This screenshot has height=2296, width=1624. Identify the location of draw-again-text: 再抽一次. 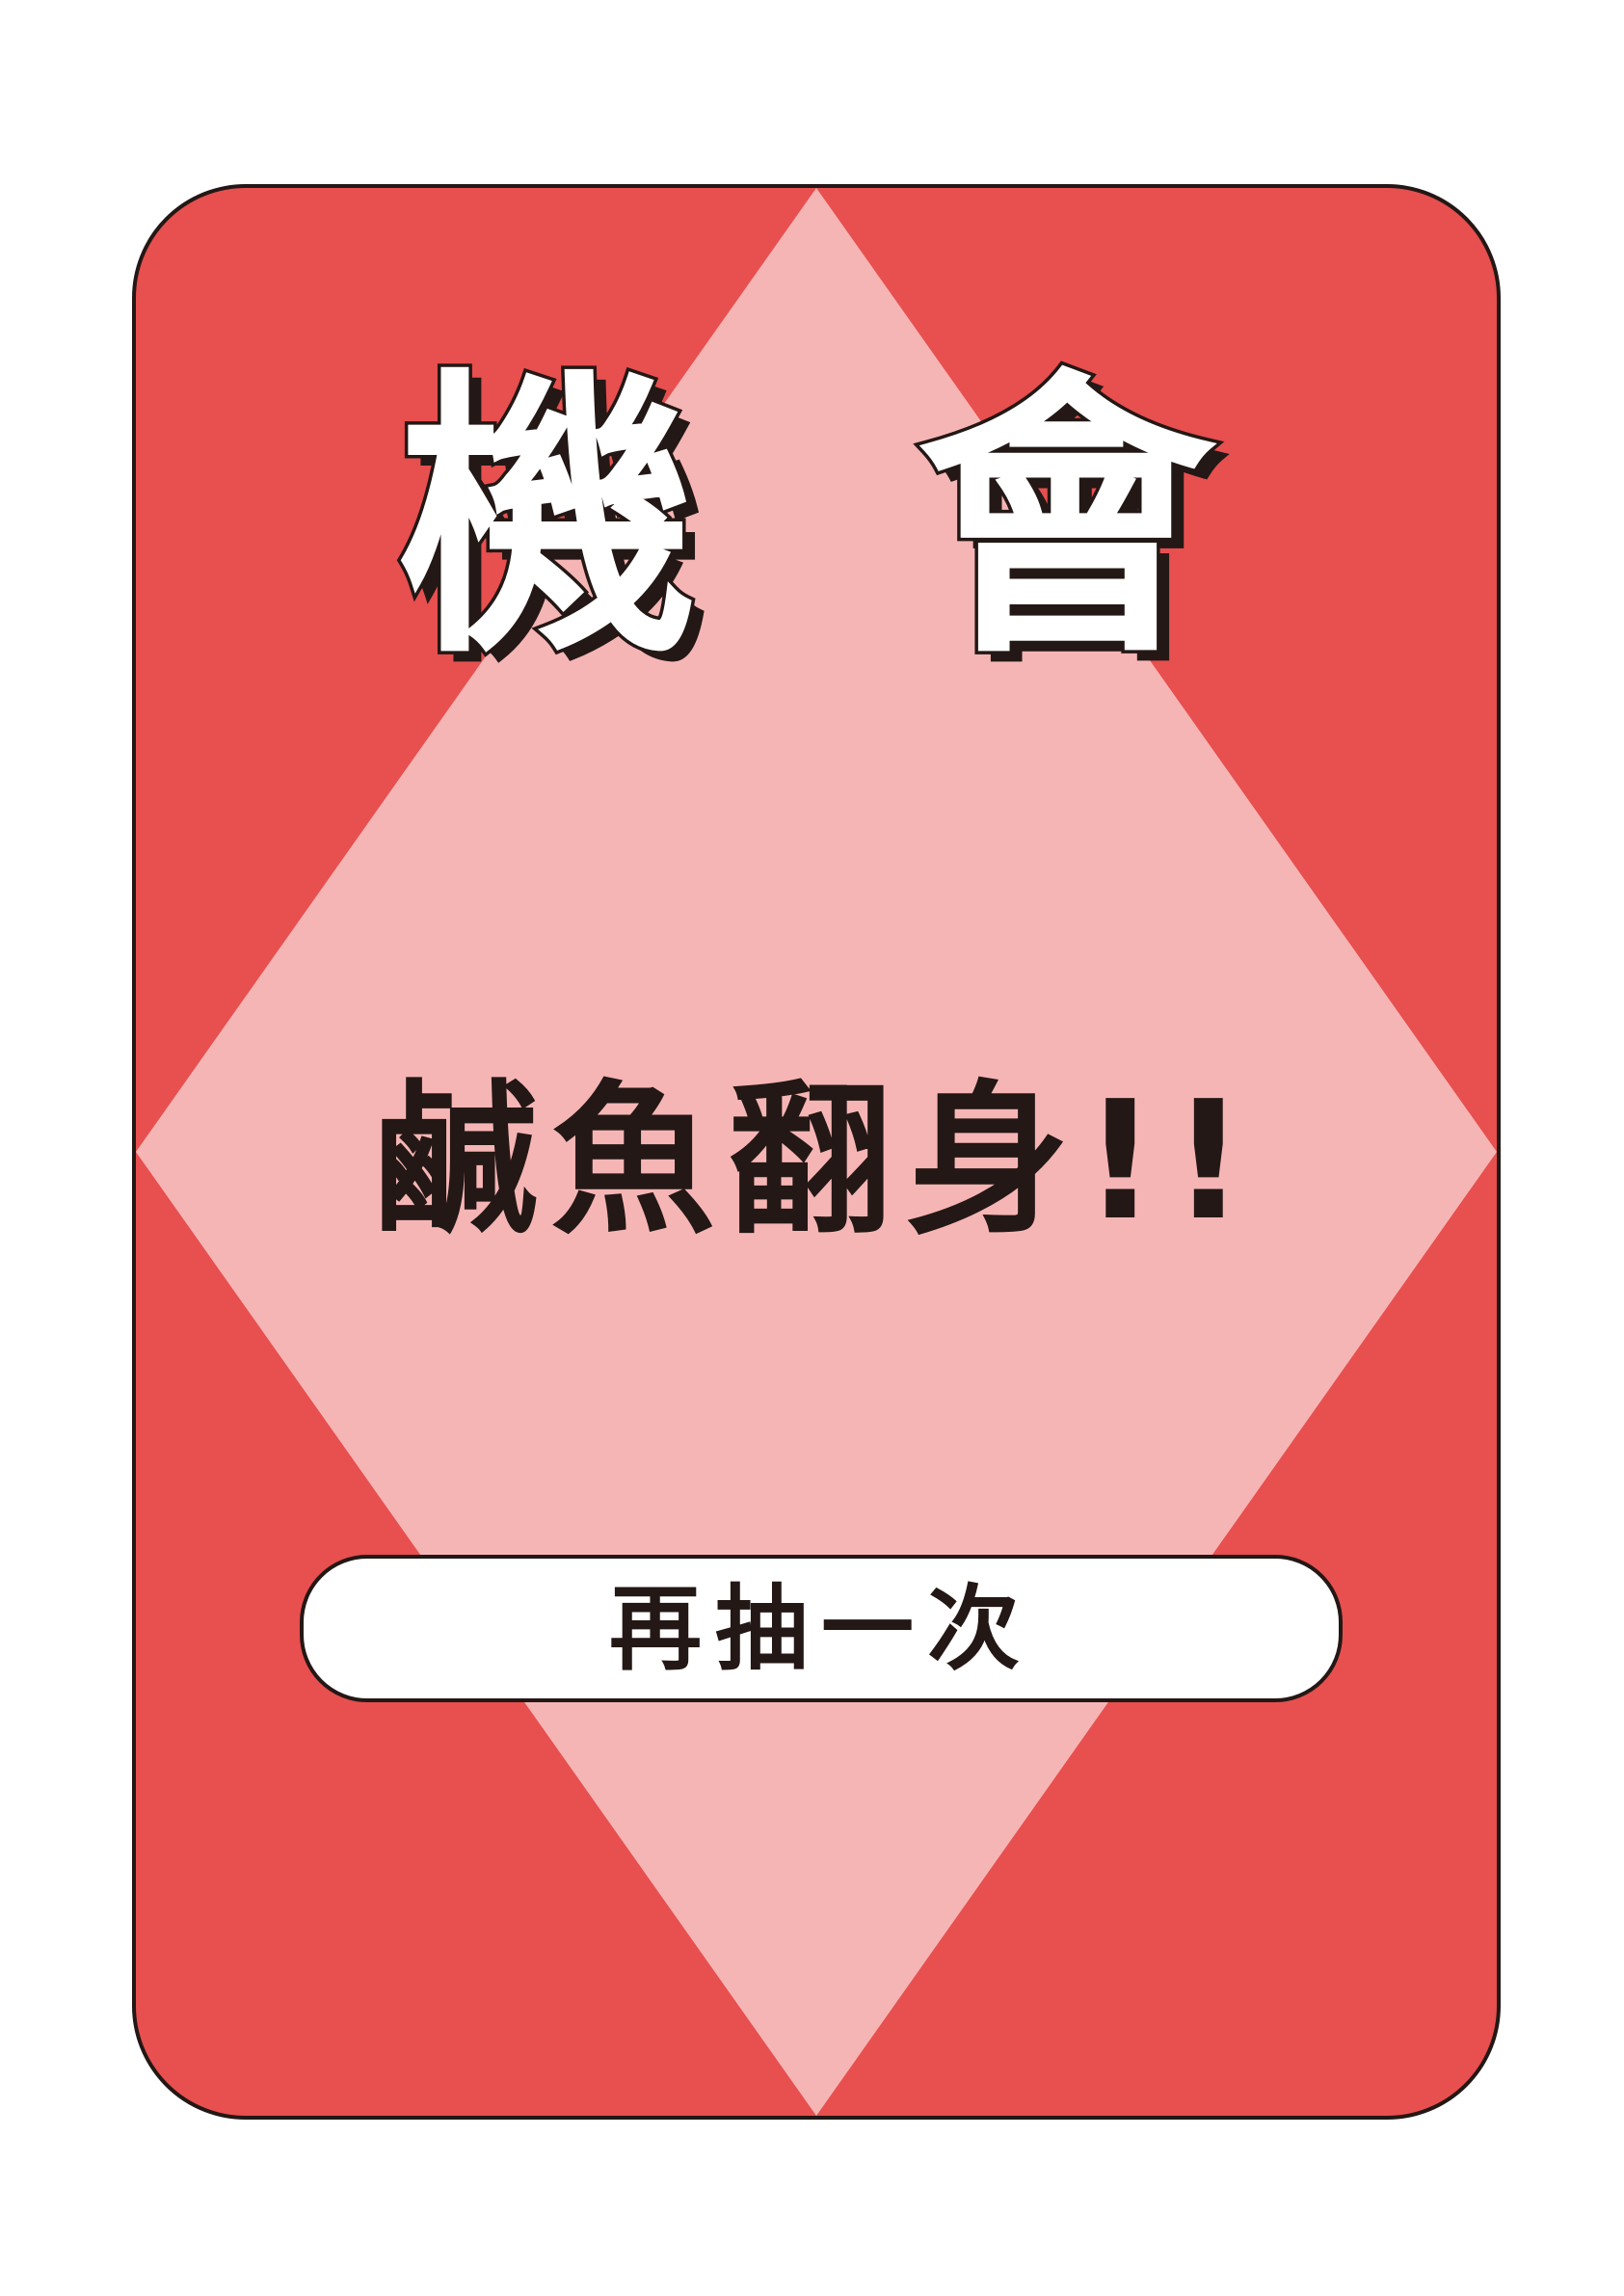
(821, 1628).